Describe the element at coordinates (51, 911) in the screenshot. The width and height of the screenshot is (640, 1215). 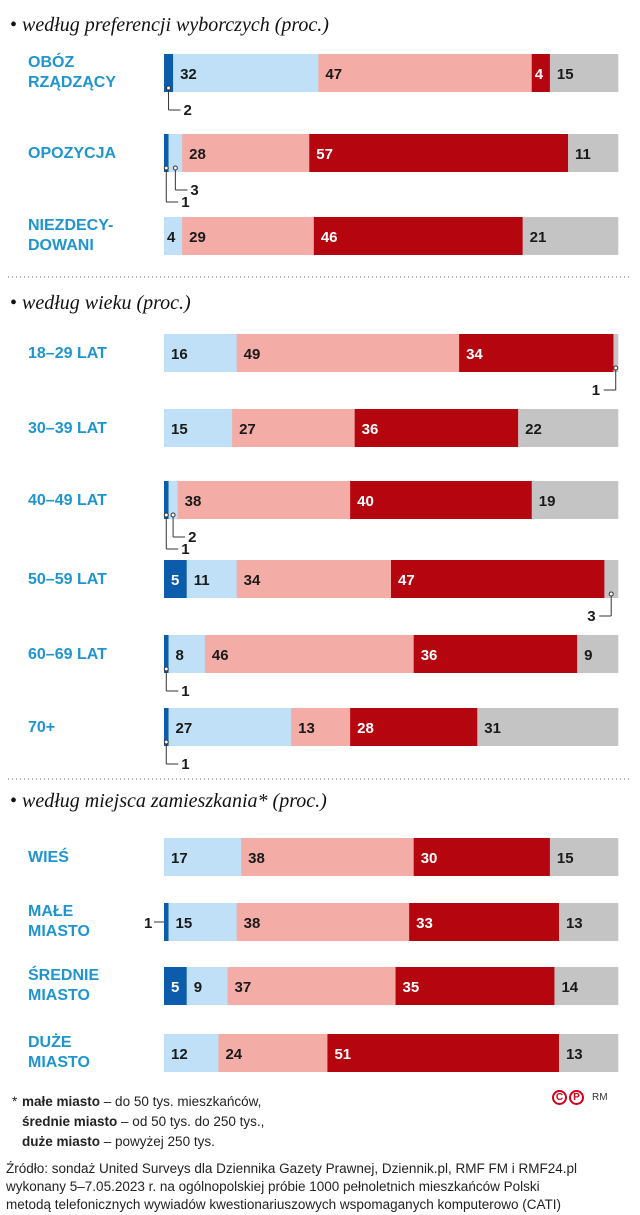
I see `row-label: MAŁE` at that location.